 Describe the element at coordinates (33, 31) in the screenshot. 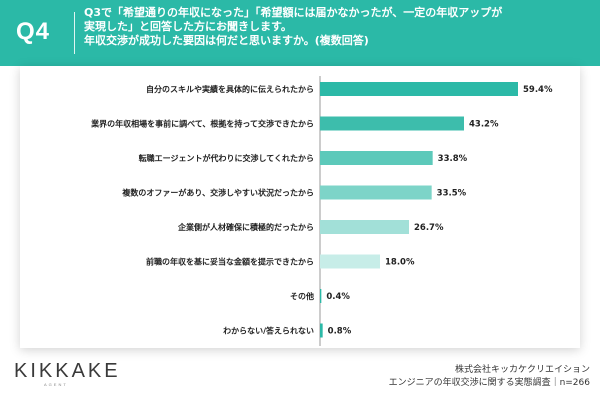

I see `question-badge: Q4` at that location.